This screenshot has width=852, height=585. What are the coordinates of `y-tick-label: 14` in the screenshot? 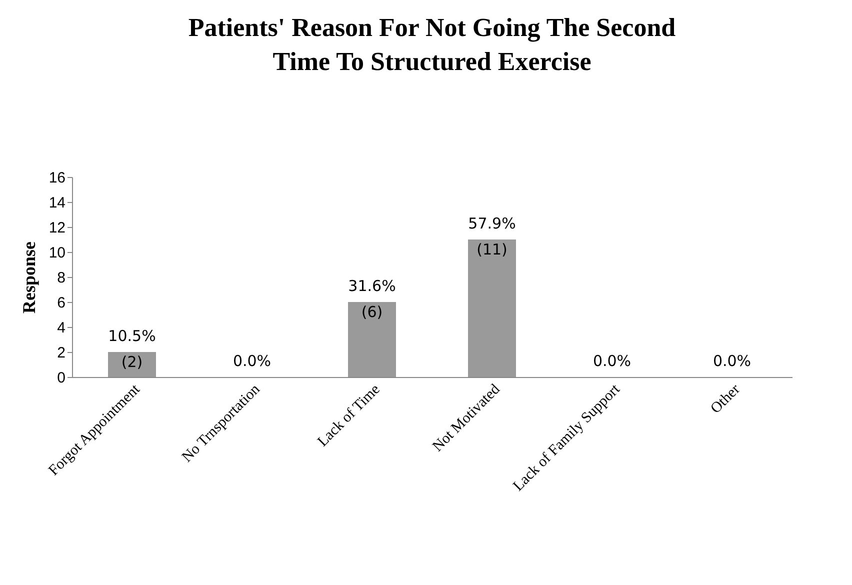 It's located at (57, 203).